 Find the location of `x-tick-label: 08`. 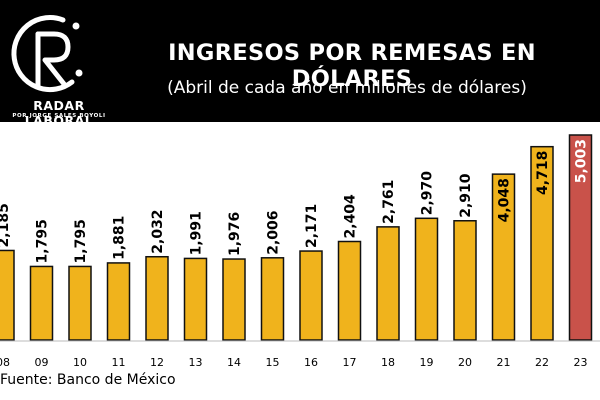

x-tick-label: 08 is located at coordinates (5, 362).